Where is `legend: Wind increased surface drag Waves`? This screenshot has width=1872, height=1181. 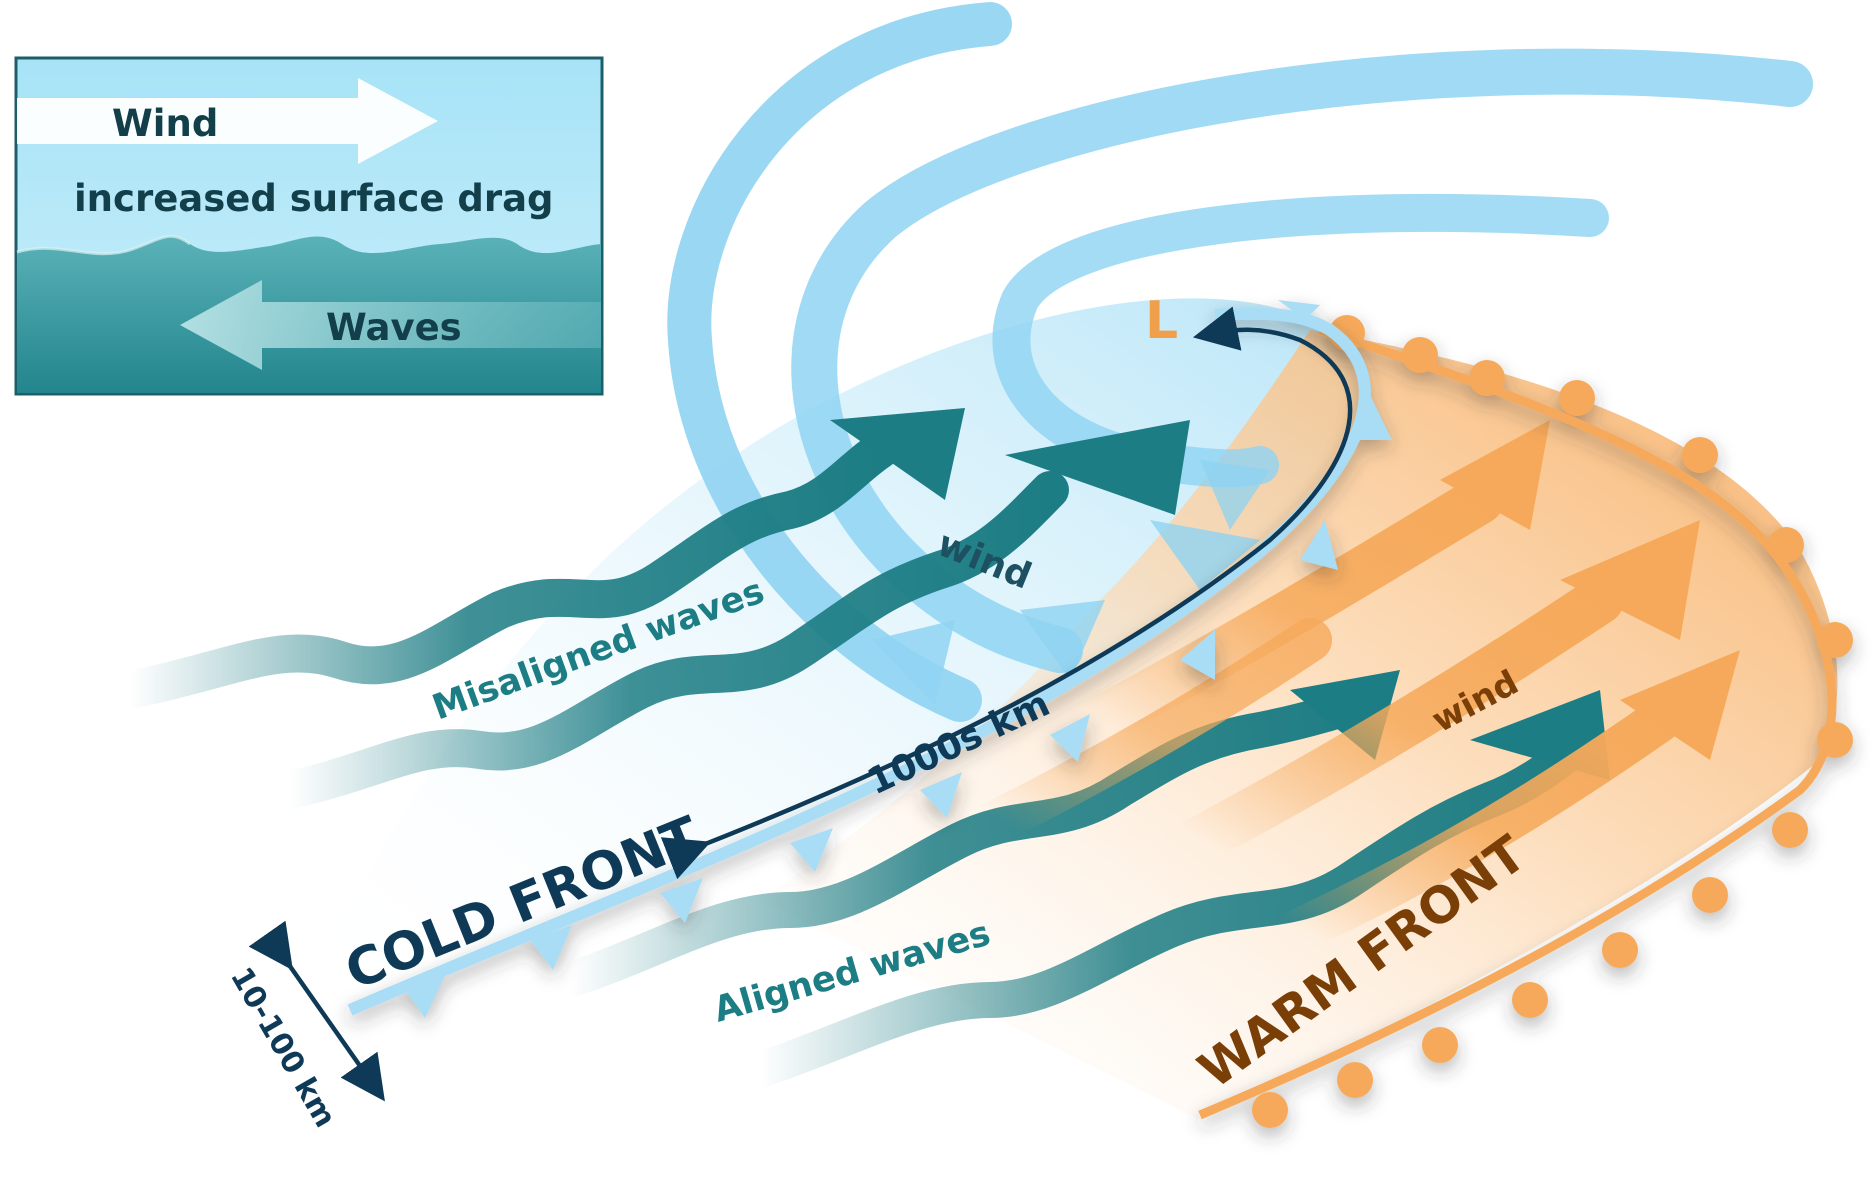 legend: Wind increased surface drag Waves is located at coordinates (309, 226).